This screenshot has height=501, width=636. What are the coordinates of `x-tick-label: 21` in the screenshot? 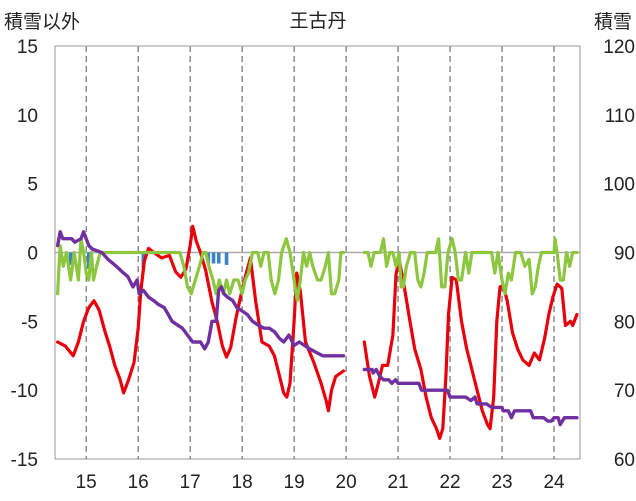 It's located at (397, 482).